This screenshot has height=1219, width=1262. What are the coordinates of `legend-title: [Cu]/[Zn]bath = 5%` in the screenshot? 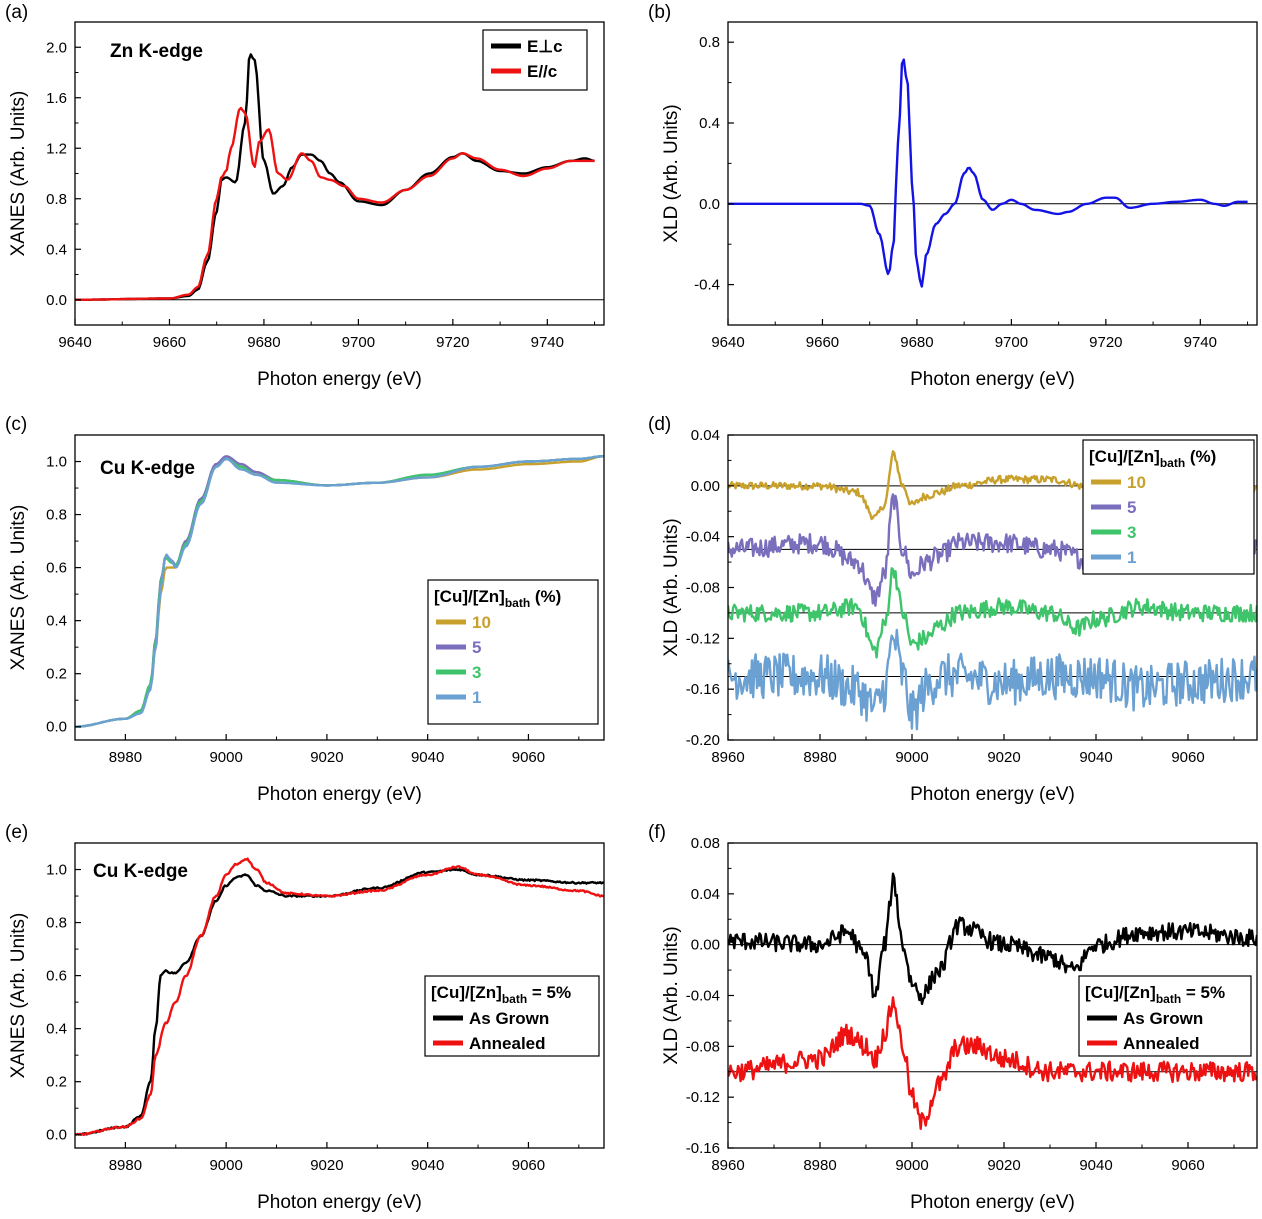 It's located at (501, 994).